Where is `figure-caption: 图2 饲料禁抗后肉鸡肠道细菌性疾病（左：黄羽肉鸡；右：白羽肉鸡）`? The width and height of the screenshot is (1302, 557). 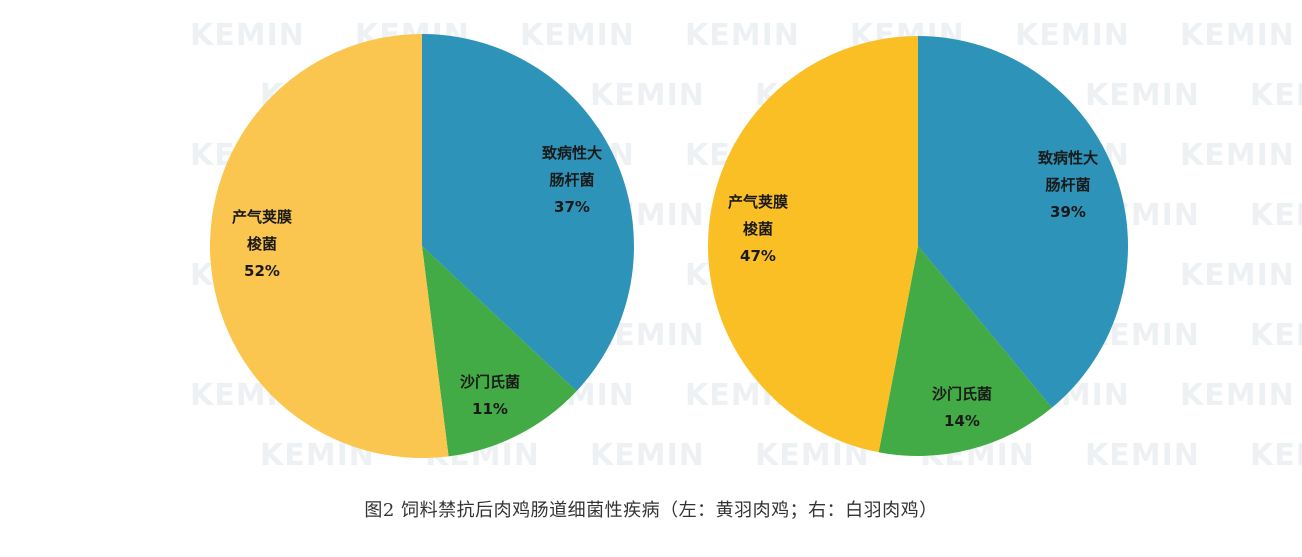 figure-caption: 图2 饲料禁抗后肉鸡肠道细菌性疾病（左：黄羽肉鸡；右：白羽肉鸡） is located at coordinates (651, 510).